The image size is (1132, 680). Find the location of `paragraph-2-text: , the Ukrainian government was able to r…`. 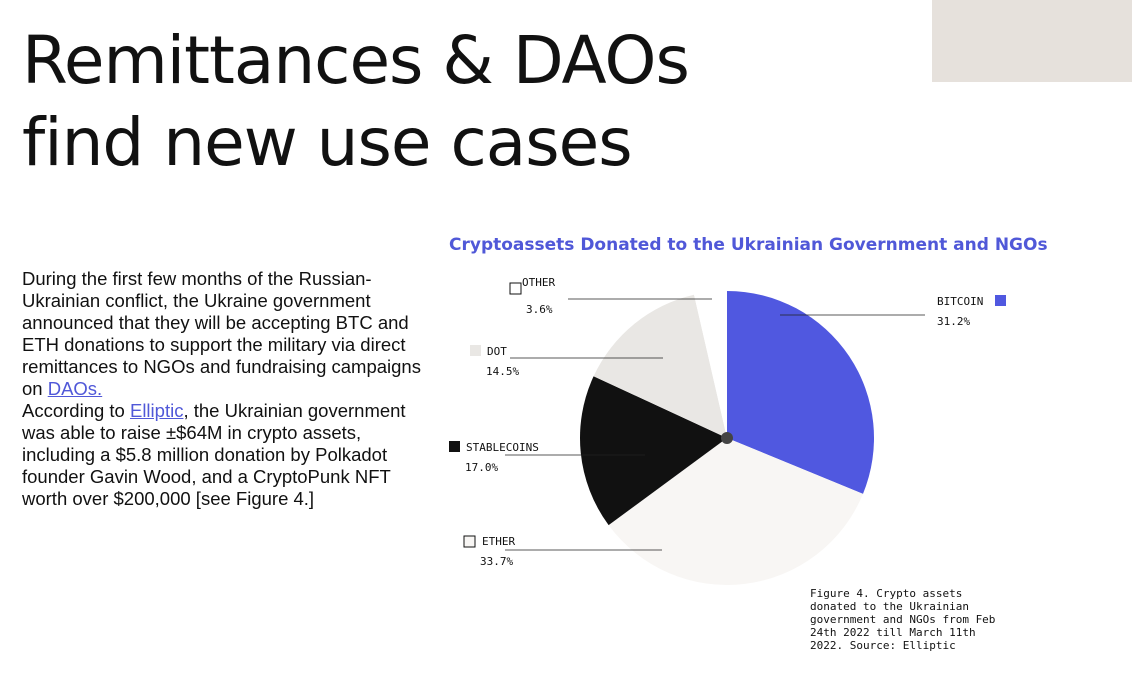

paragraph-2-text: , the Ukrainian government was able to r… is located at coordinates (214, 454).